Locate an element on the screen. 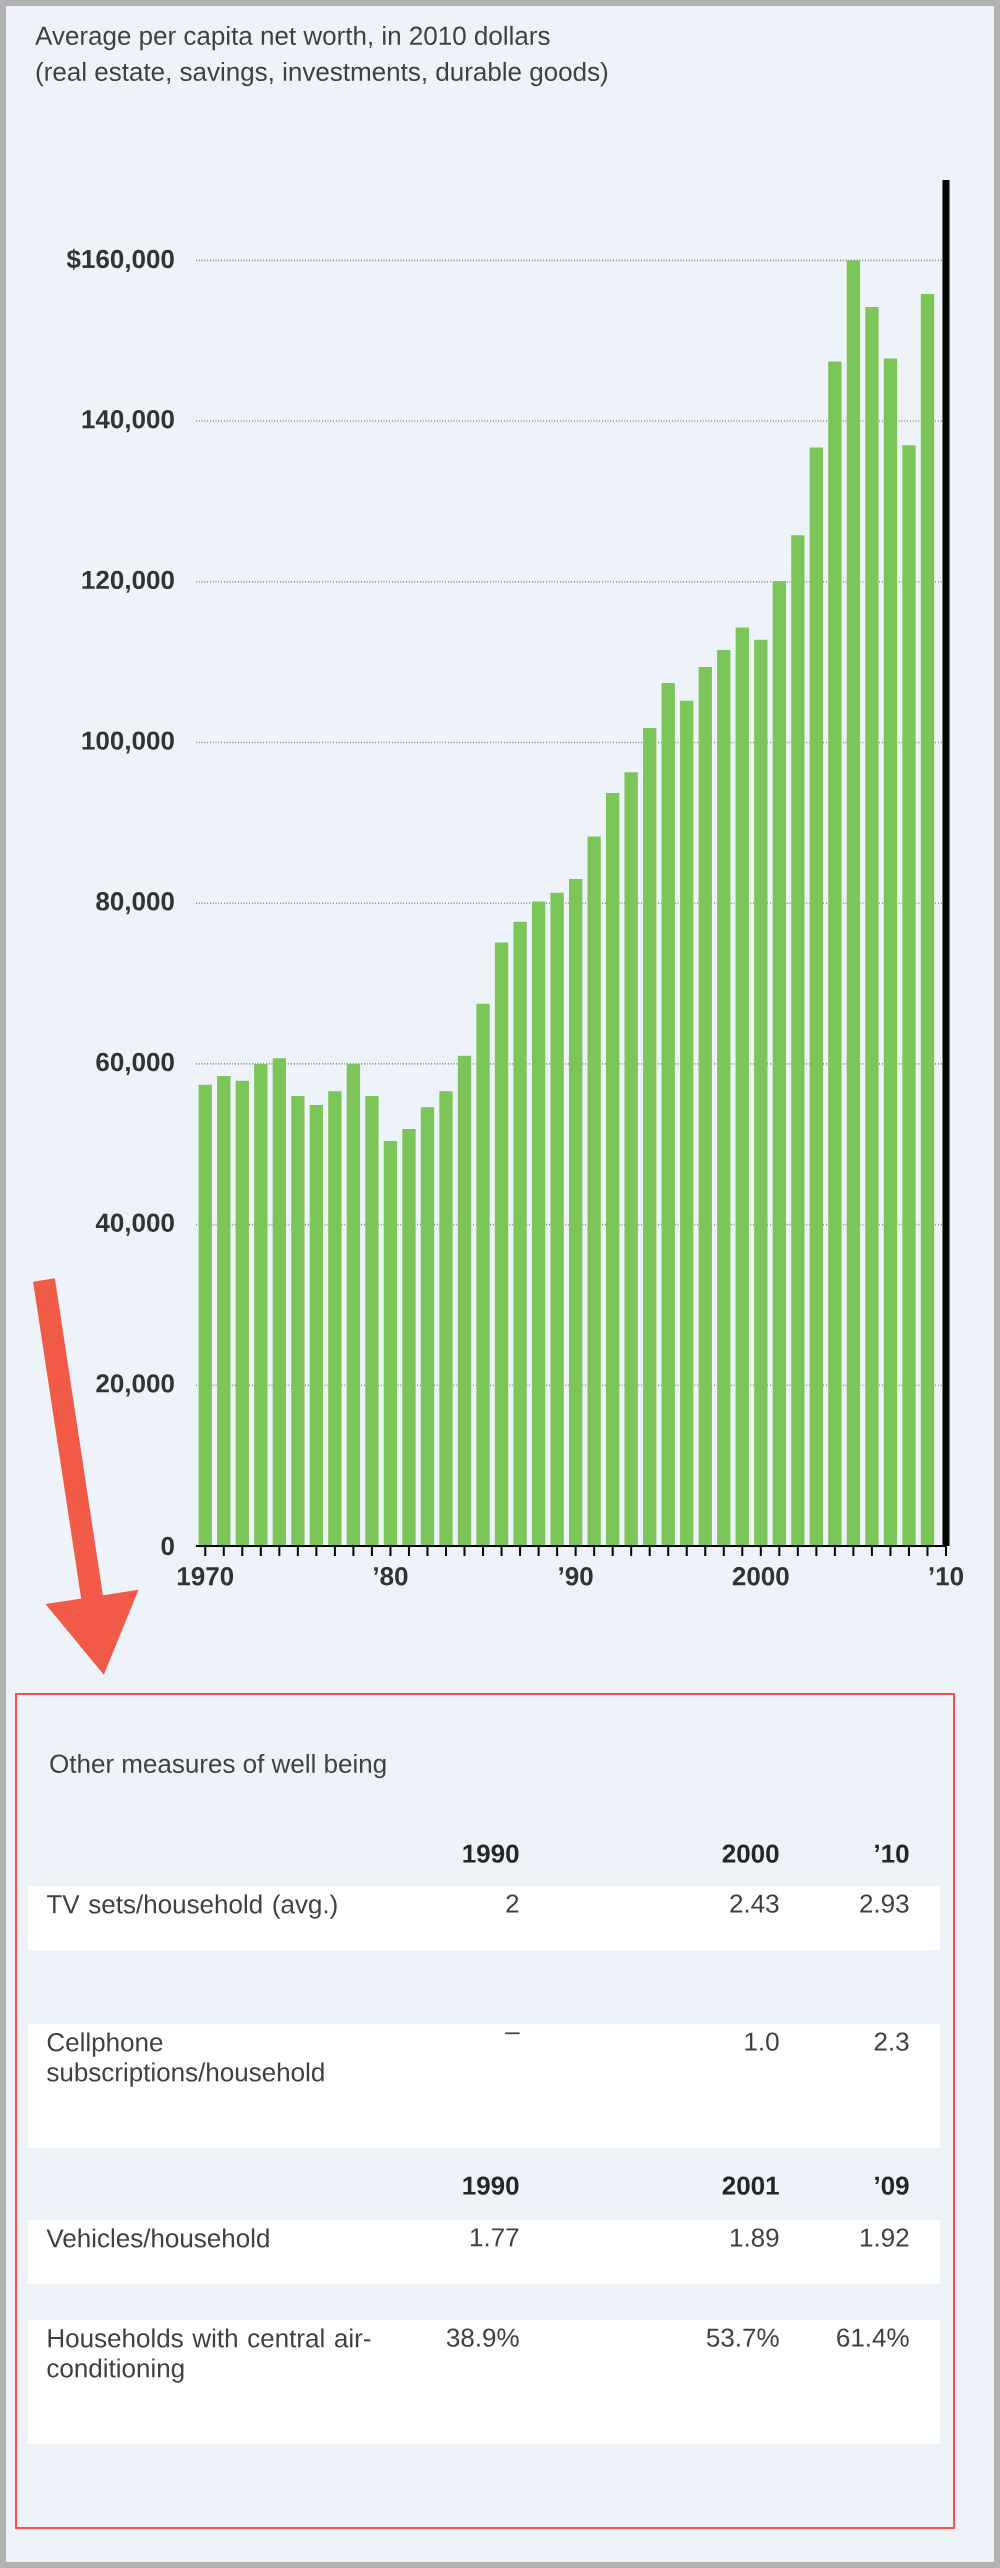 The image size is (1000, 2568). y-tick-label: 120,000 is located at coordinates (128, 581).